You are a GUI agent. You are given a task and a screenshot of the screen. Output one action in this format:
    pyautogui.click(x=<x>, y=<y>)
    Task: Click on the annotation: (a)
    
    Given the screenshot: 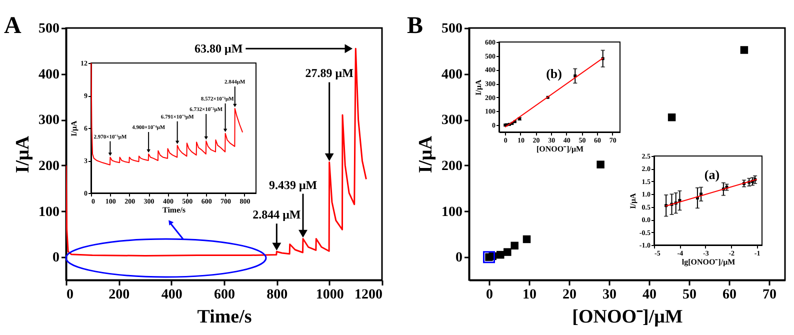 What is the action you would take?
    pyautogui.click(x=712, y=174)
    